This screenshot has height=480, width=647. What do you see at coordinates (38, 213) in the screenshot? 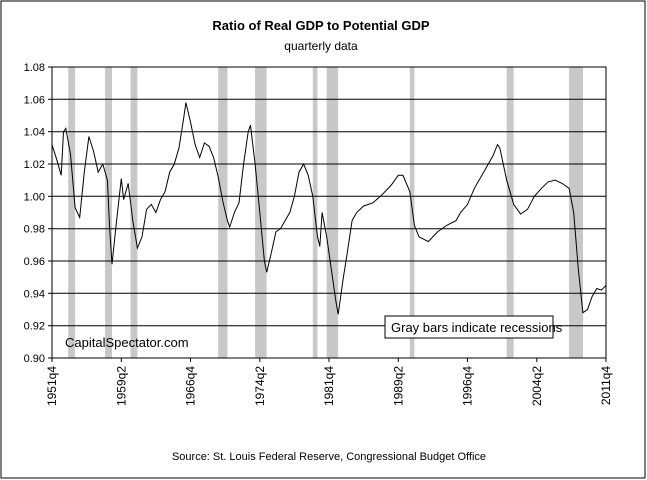
I see `y-axis-ticks: 0.90 0.92 0.94 0.96 0.98 1.00 1.02 1.04 1.06 1.08` at bounding box center [38, 213].